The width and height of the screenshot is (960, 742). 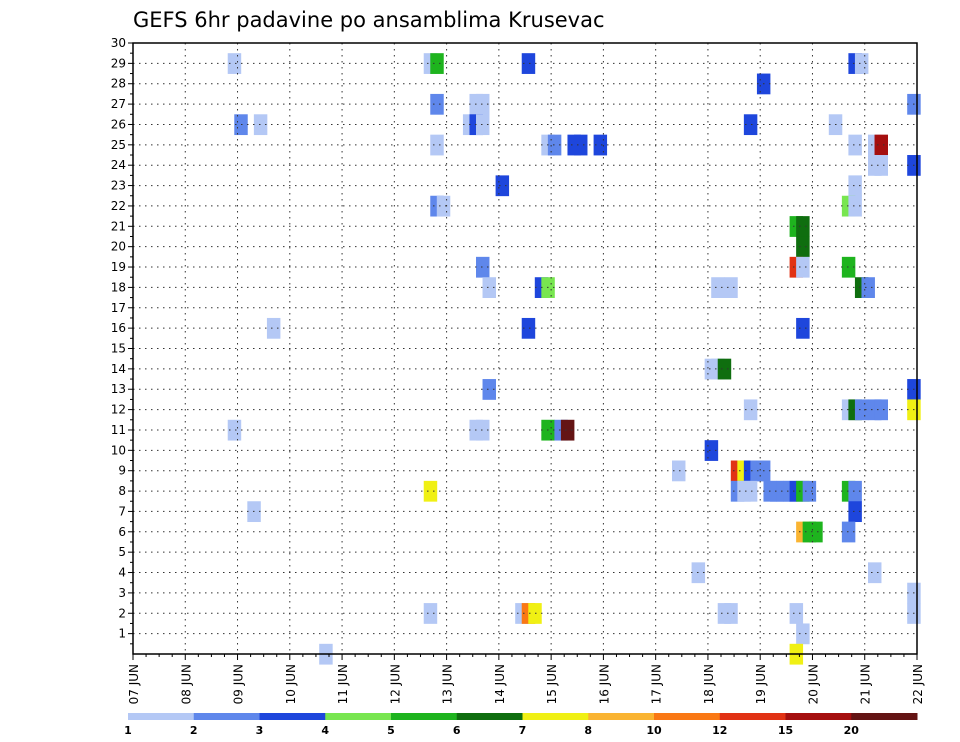 What do you see at coordinates (448, 684) in the screenshot?
I see `x-tick-label: 13 JUN` at bounding box center [448, 684].